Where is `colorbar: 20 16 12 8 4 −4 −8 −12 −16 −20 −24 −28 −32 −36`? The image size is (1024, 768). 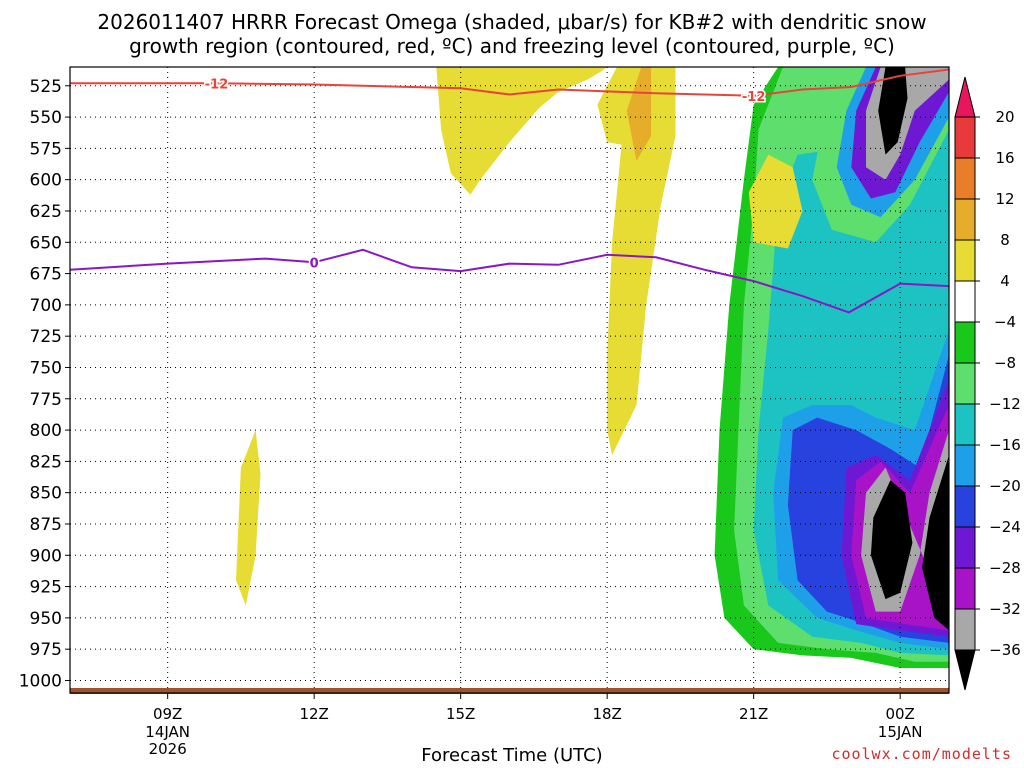 colorbar: 20 16 12 8 4 −4 −8 −12 −16 −20 −24 −28 −32 −36 is located at coordinates (987, 383).